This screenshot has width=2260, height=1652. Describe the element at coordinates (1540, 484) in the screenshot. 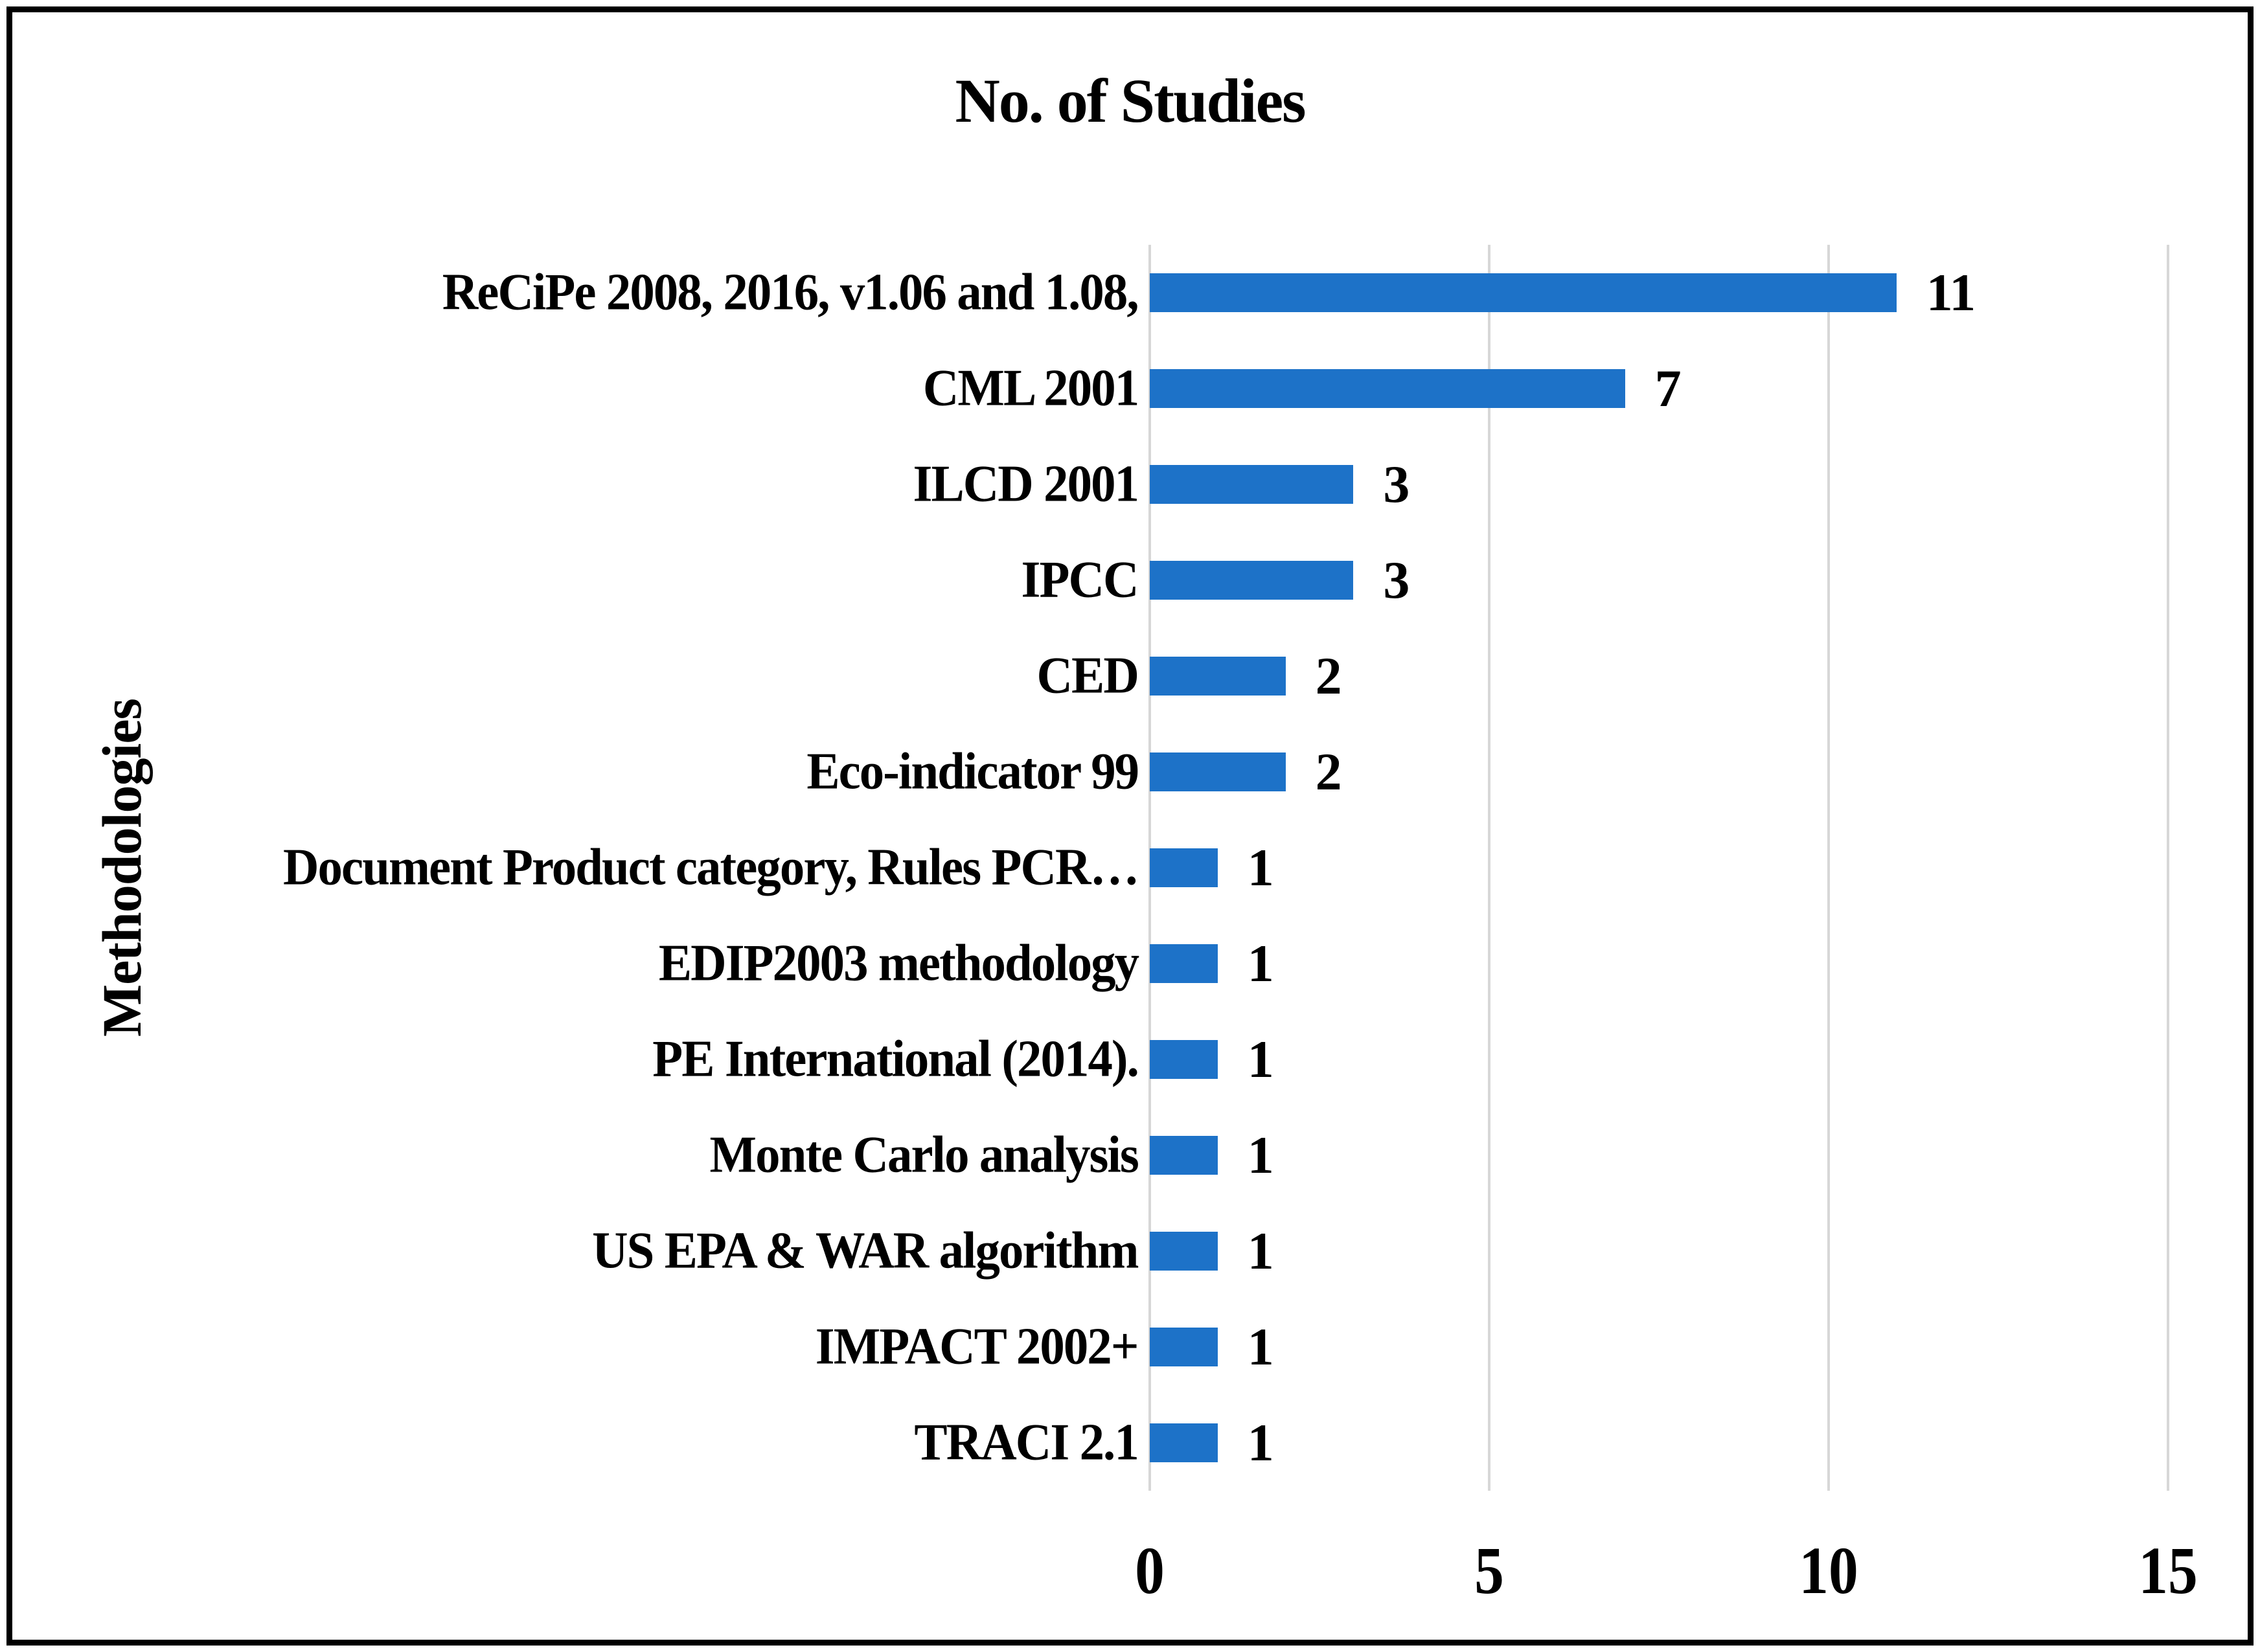

I see `bar-row: ILCD 2001 3` at that location.